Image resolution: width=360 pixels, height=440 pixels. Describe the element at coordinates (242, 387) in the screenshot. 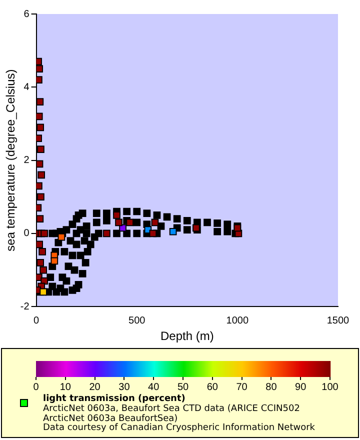

I see `color-bar-label: 70` at that location.